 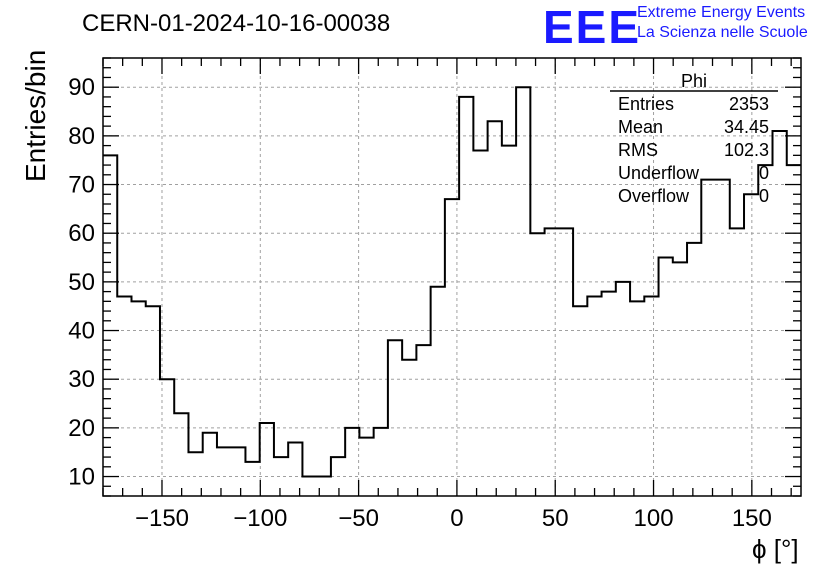 I want to click on x-tick-label: 100, so click(x=654, y=518).